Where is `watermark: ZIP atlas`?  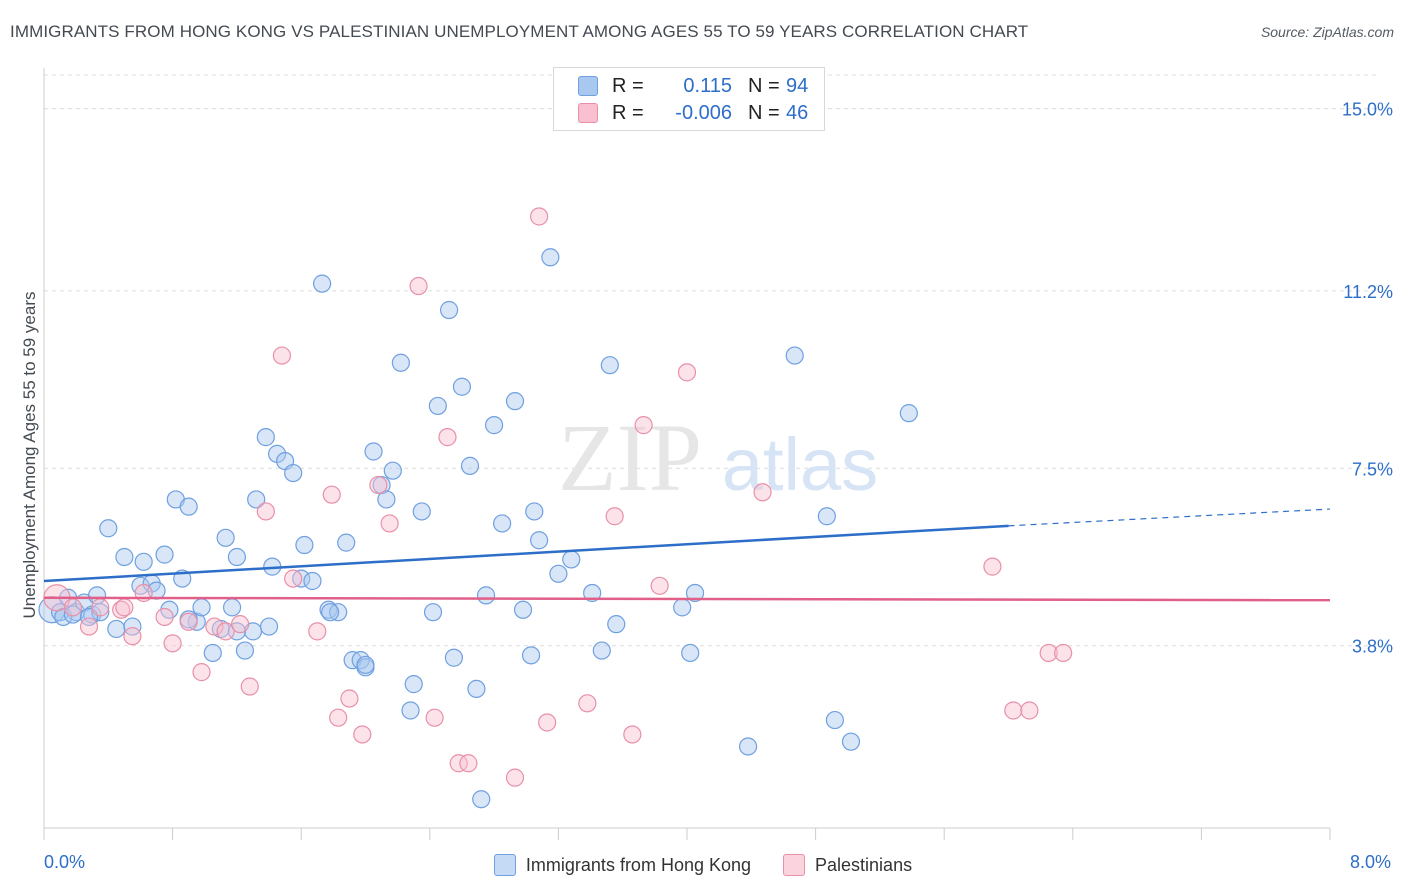 watermark: ZIP atlas is located at coordinates (718, 457).